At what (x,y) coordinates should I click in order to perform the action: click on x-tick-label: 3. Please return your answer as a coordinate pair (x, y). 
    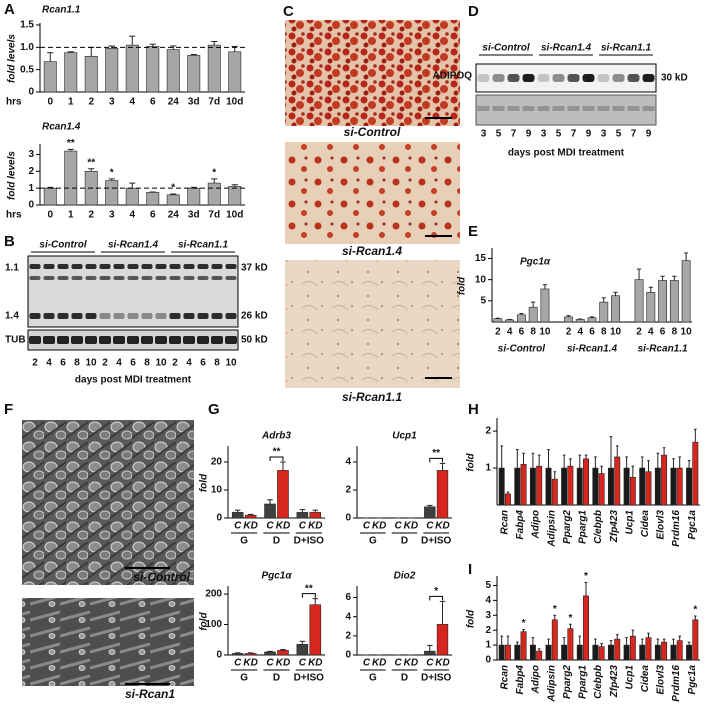
    Looking at the image, I should click on (112, 215).